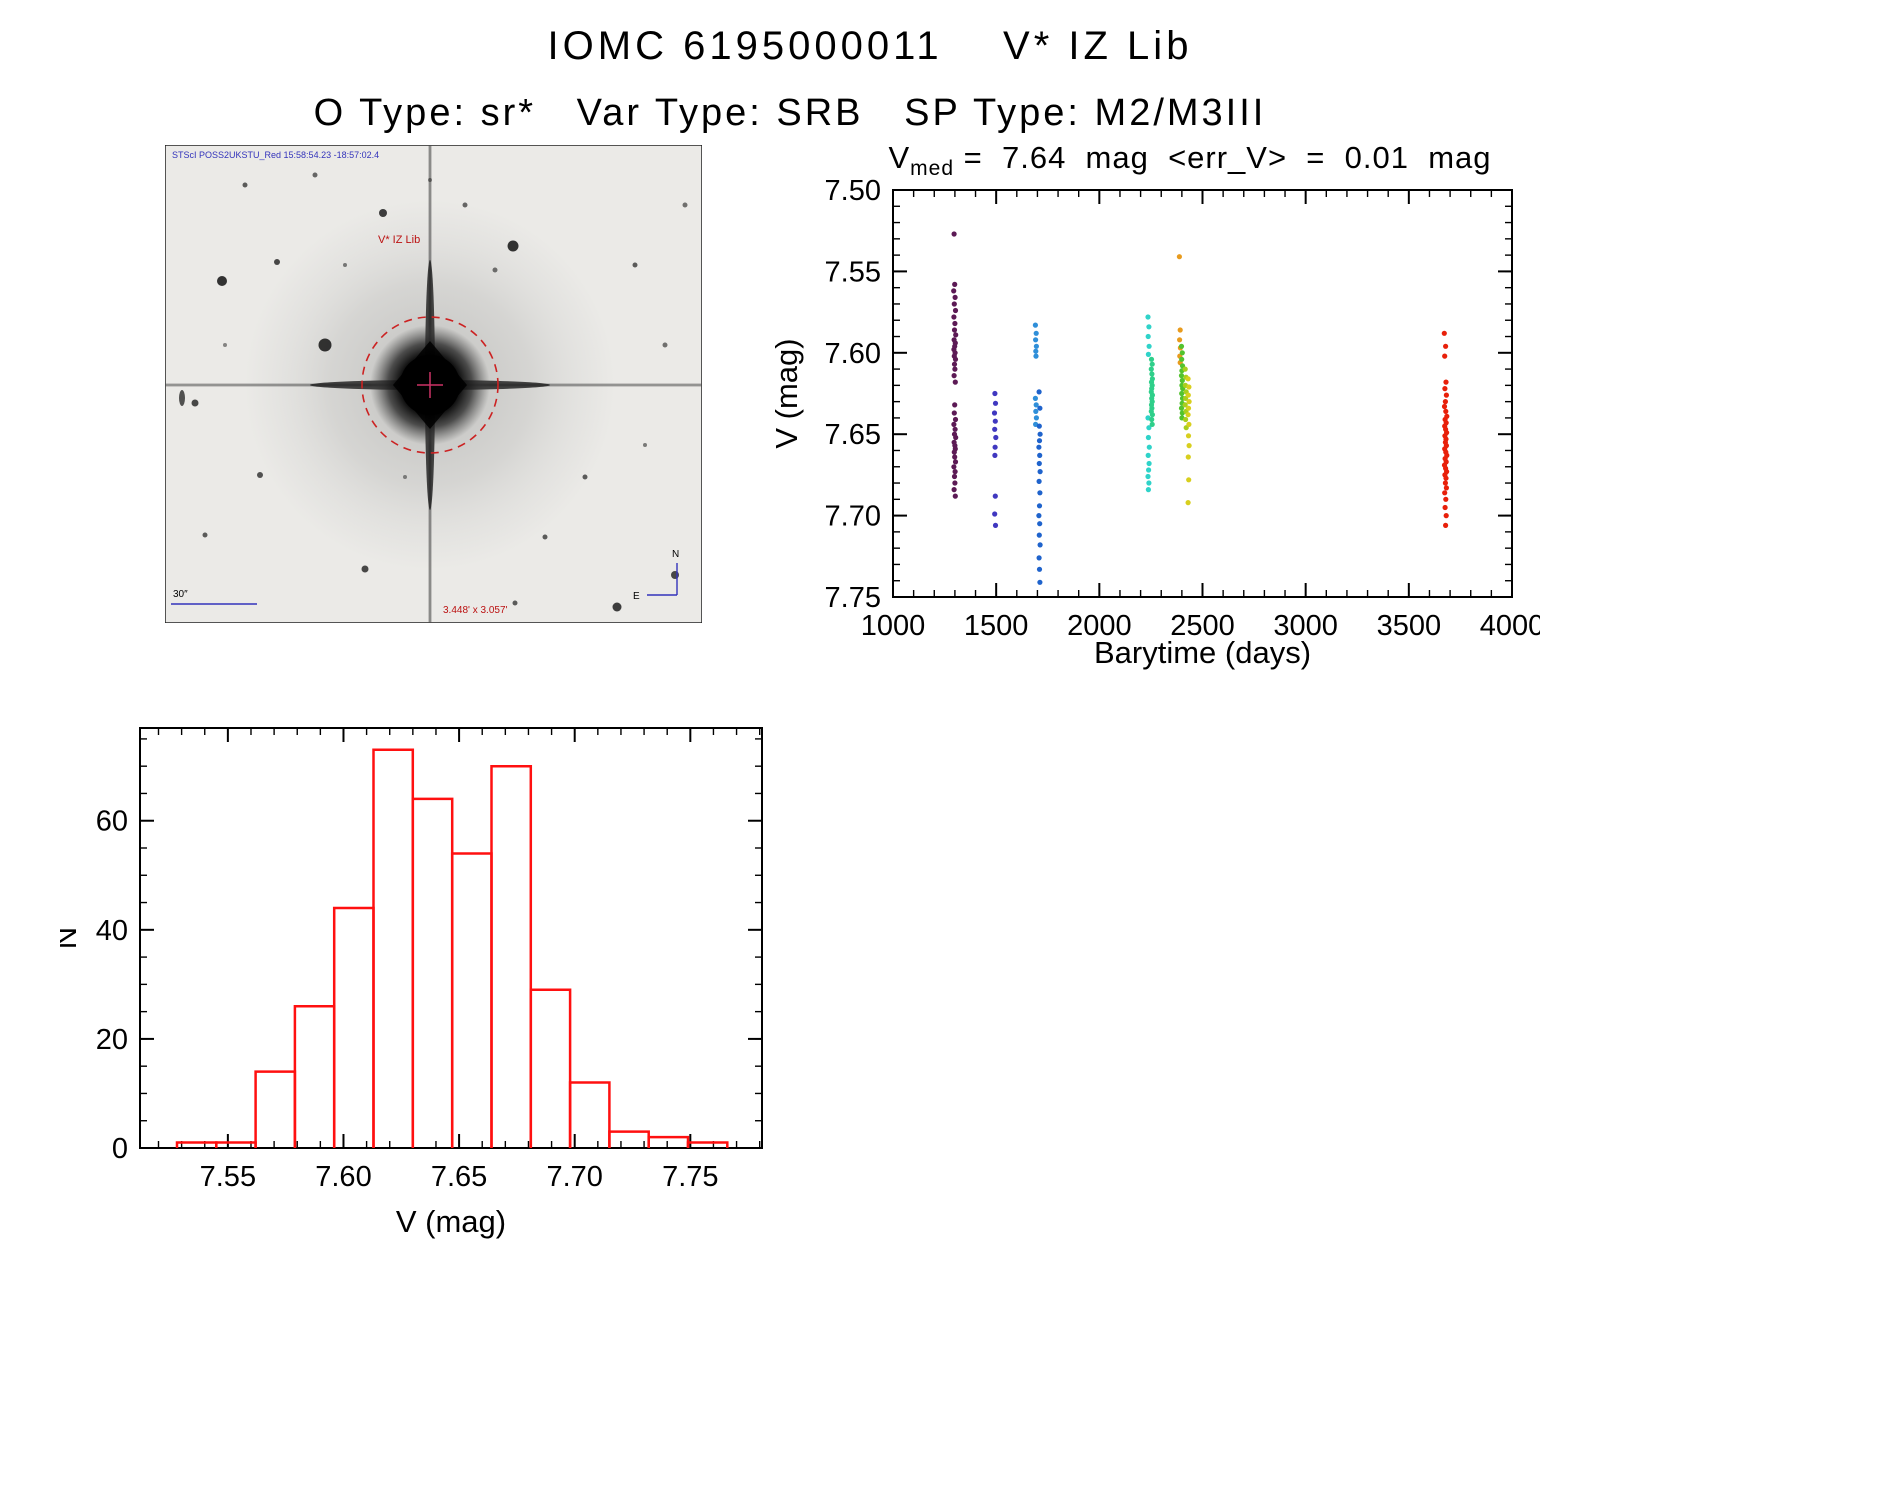  Describe the element at coordinates (1202, 393) in the screenshot. I see `plot-frame` at that location.